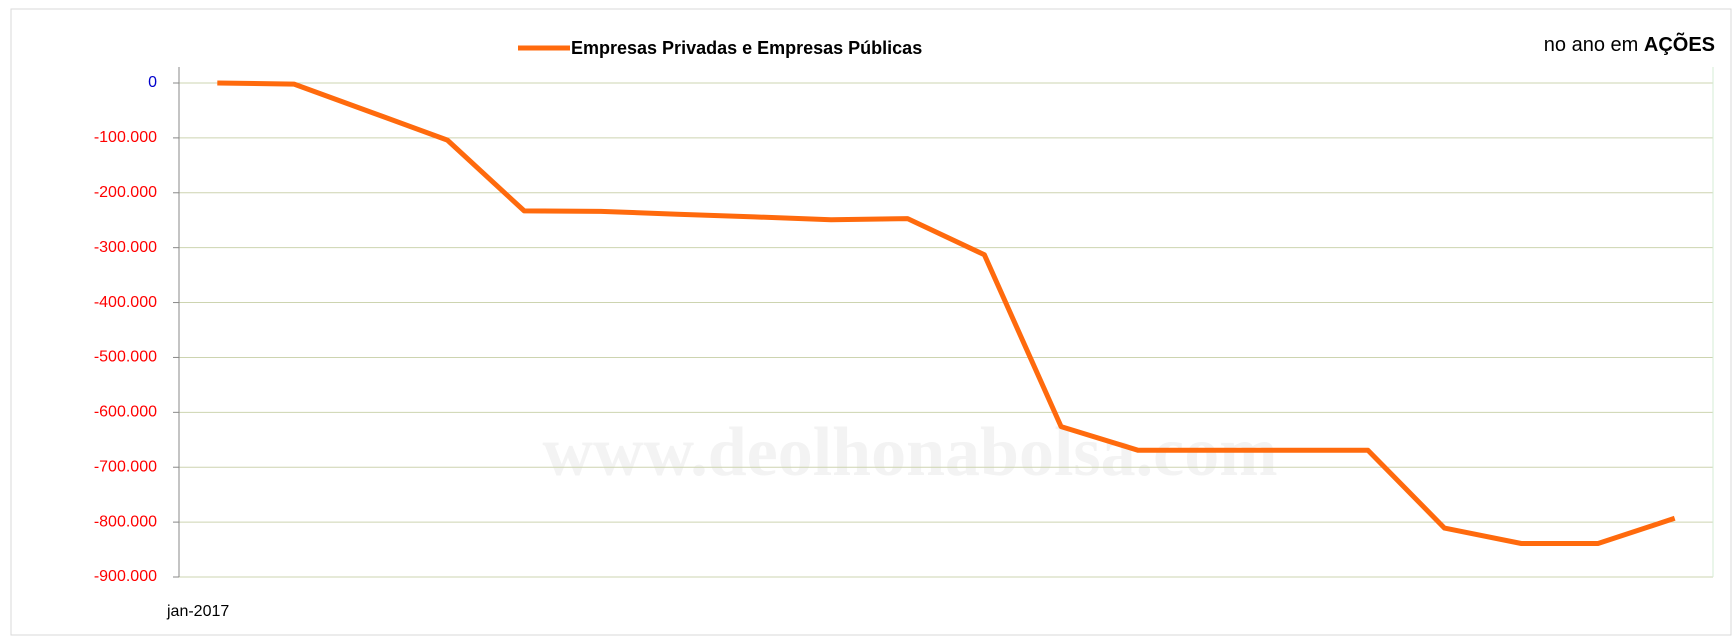 The width and height of the screenshot is (1732, 636). Describe the element at coordinates (197, 611) in the screenshot. I see `x-tick-label: jan-2017` at that location.